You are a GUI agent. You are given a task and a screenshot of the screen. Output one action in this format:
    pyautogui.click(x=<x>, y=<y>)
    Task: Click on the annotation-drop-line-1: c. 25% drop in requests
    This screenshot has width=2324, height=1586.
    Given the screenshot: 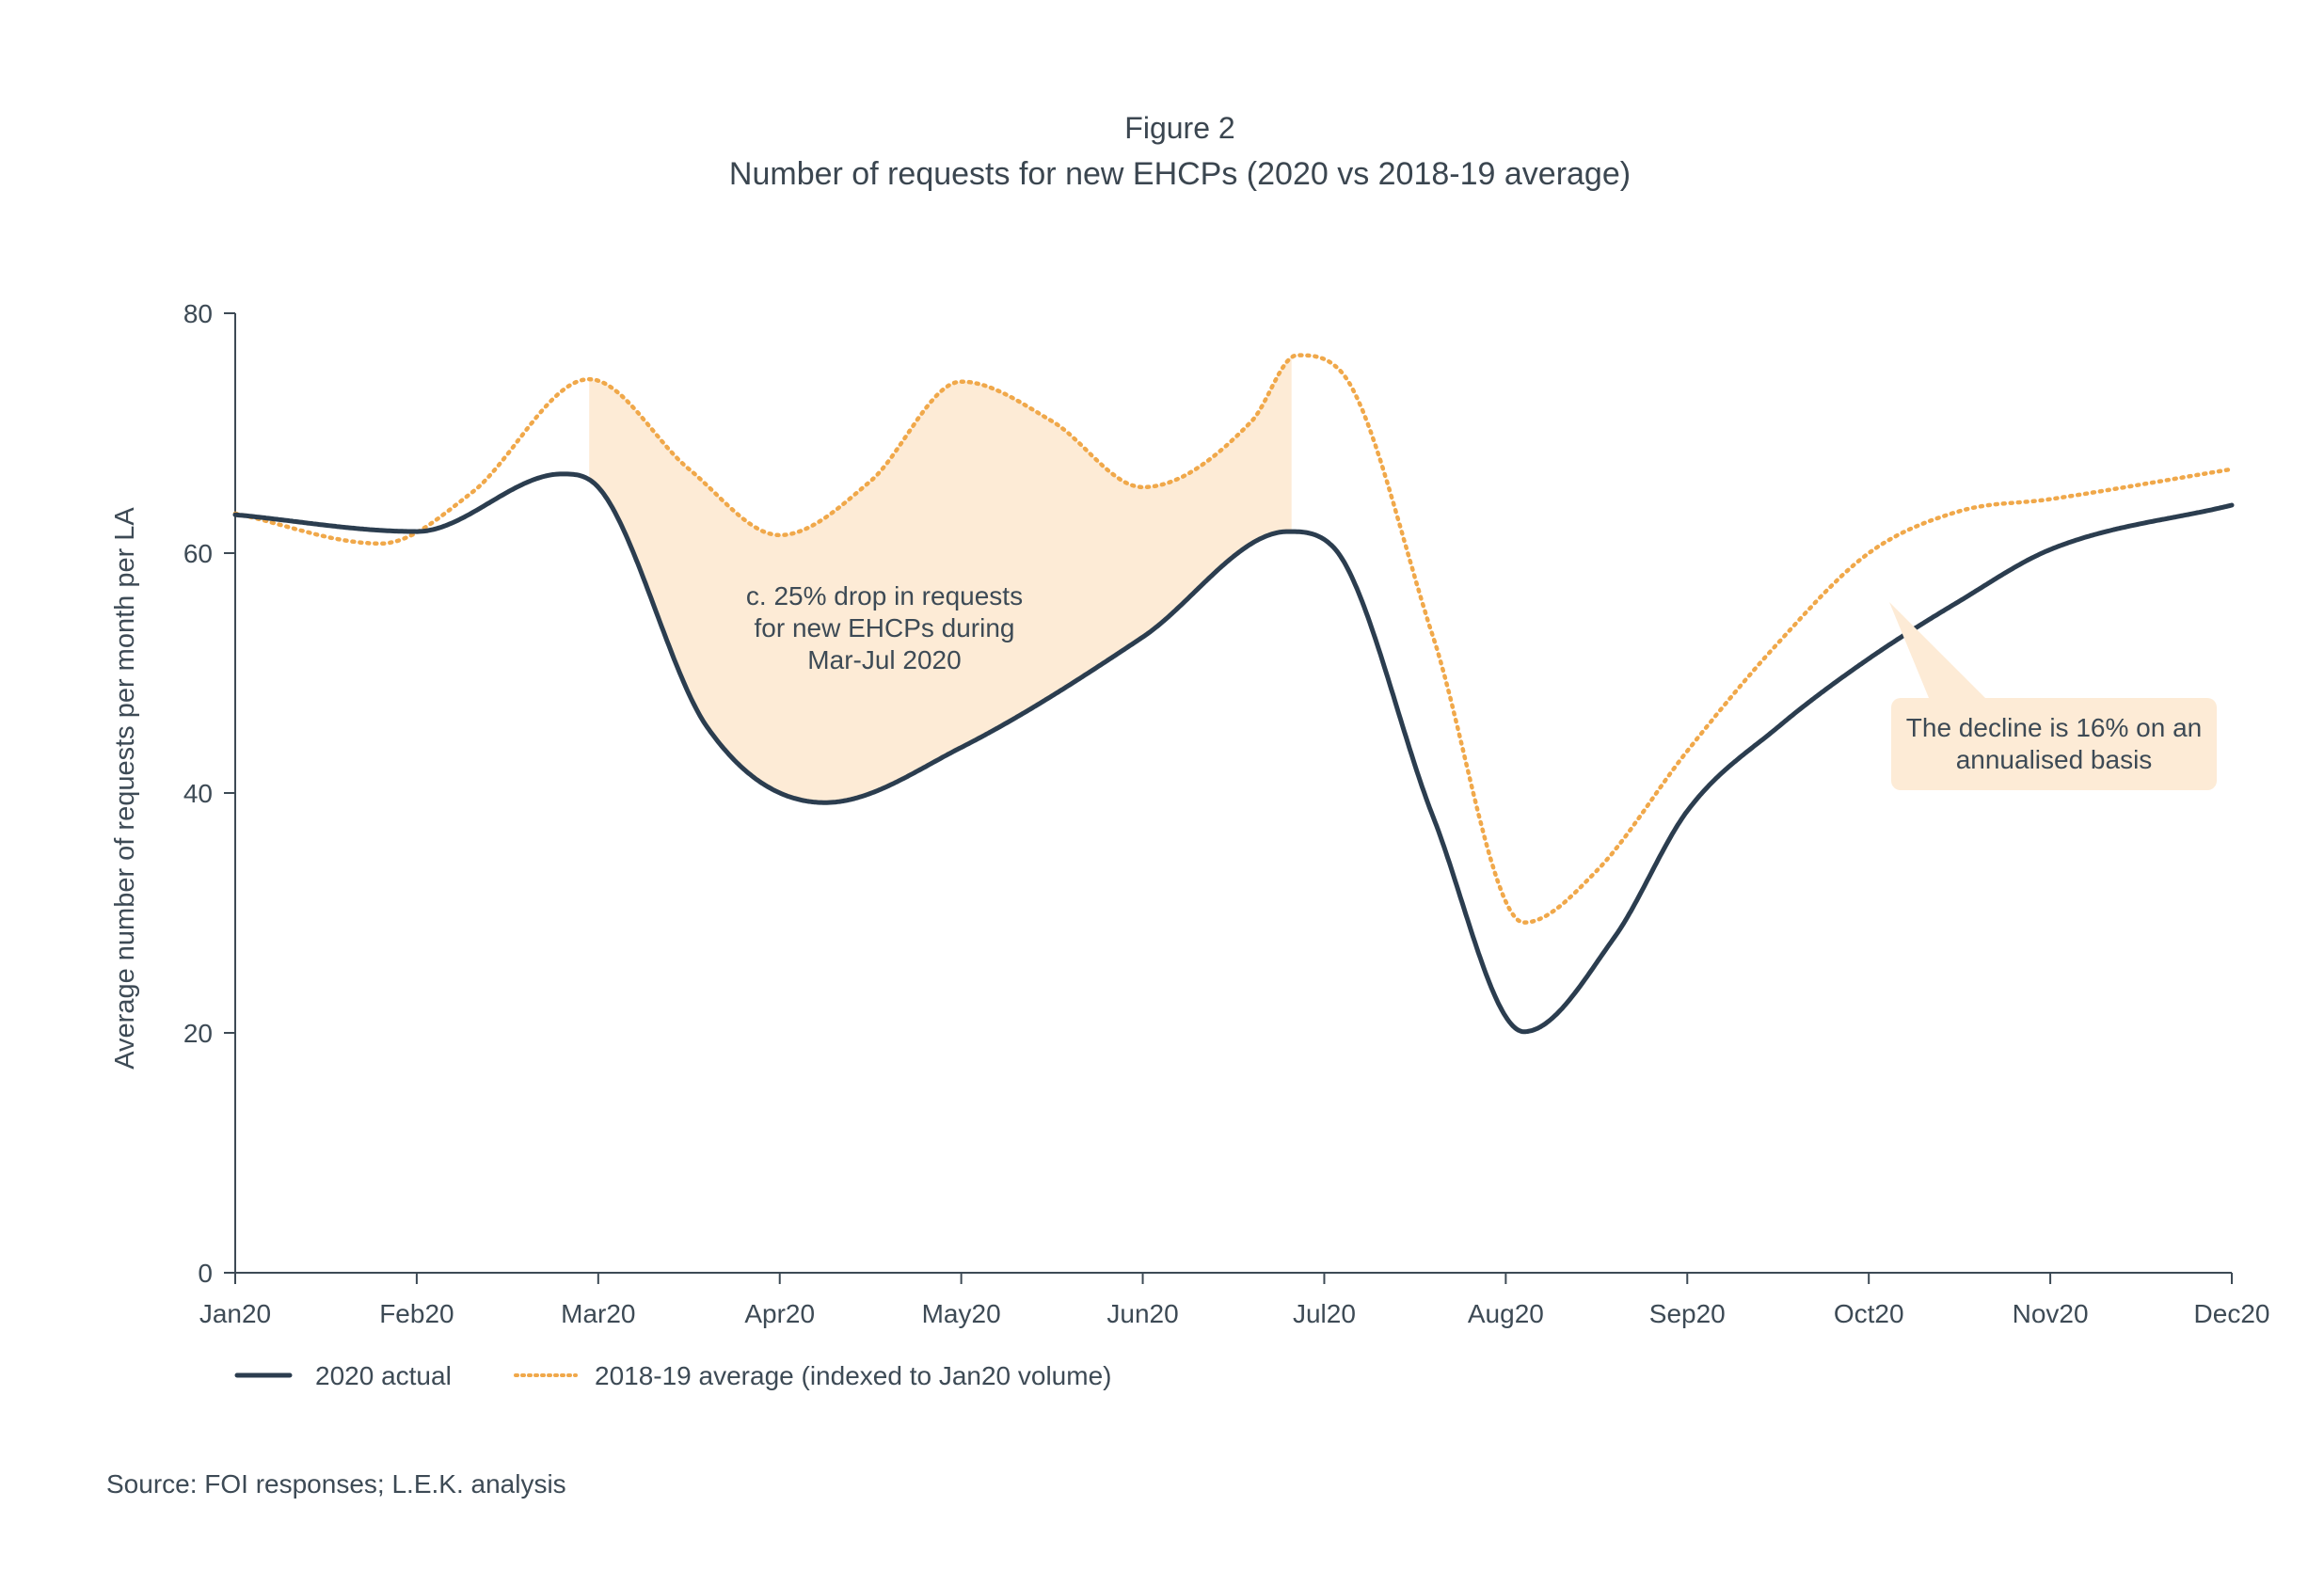 What is the action you would take?
    pyautogui.click(x=884, y=596)
    